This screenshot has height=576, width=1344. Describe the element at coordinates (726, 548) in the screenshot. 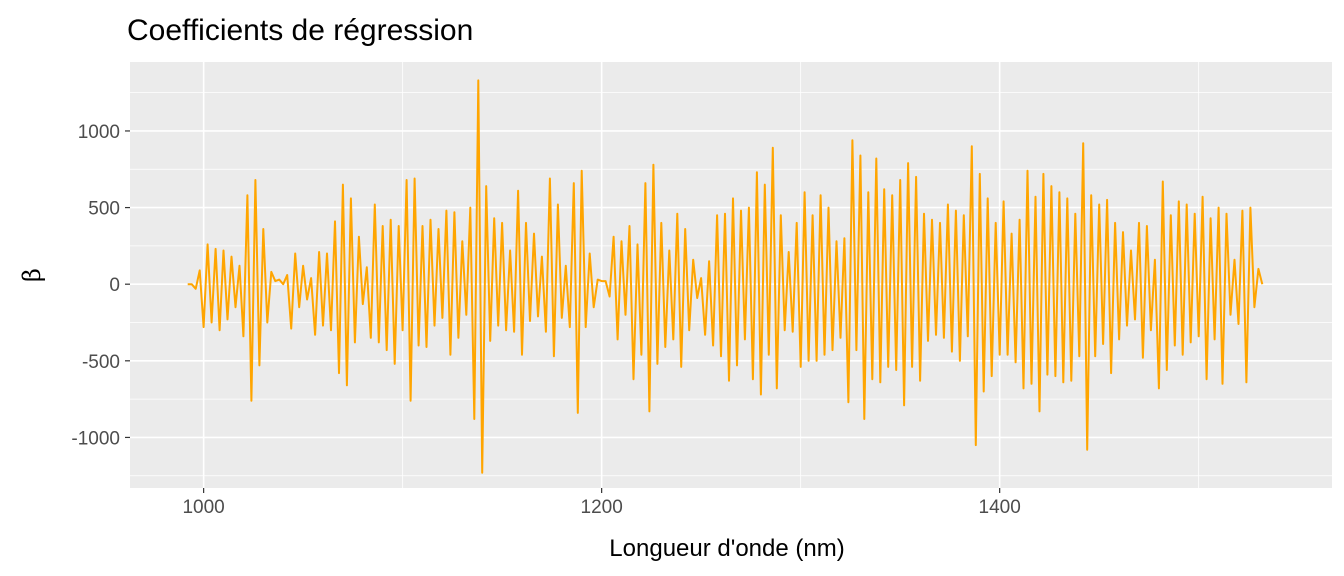

I see `x-axis-title: Longueur d'onde (nm)` at that location.